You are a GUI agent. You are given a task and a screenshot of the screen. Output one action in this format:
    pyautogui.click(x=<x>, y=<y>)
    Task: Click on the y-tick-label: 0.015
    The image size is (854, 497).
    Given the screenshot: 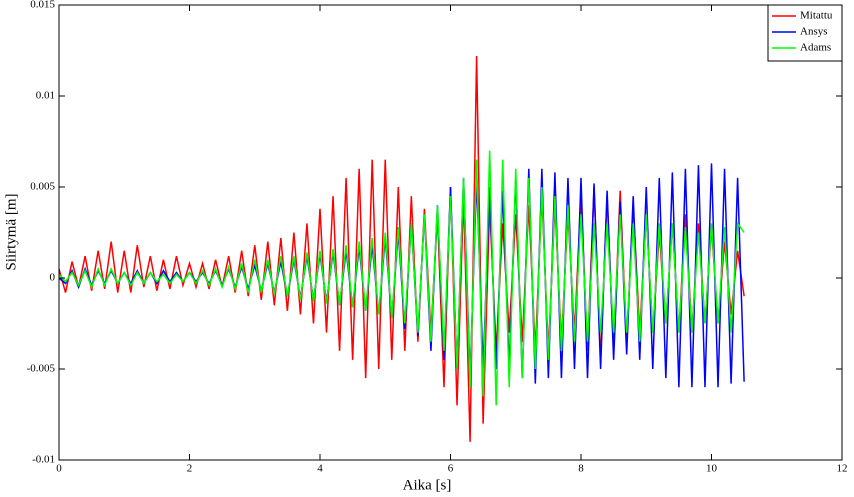 What is the action you would take?
    pyautogui.click(x=42, y=5)
    